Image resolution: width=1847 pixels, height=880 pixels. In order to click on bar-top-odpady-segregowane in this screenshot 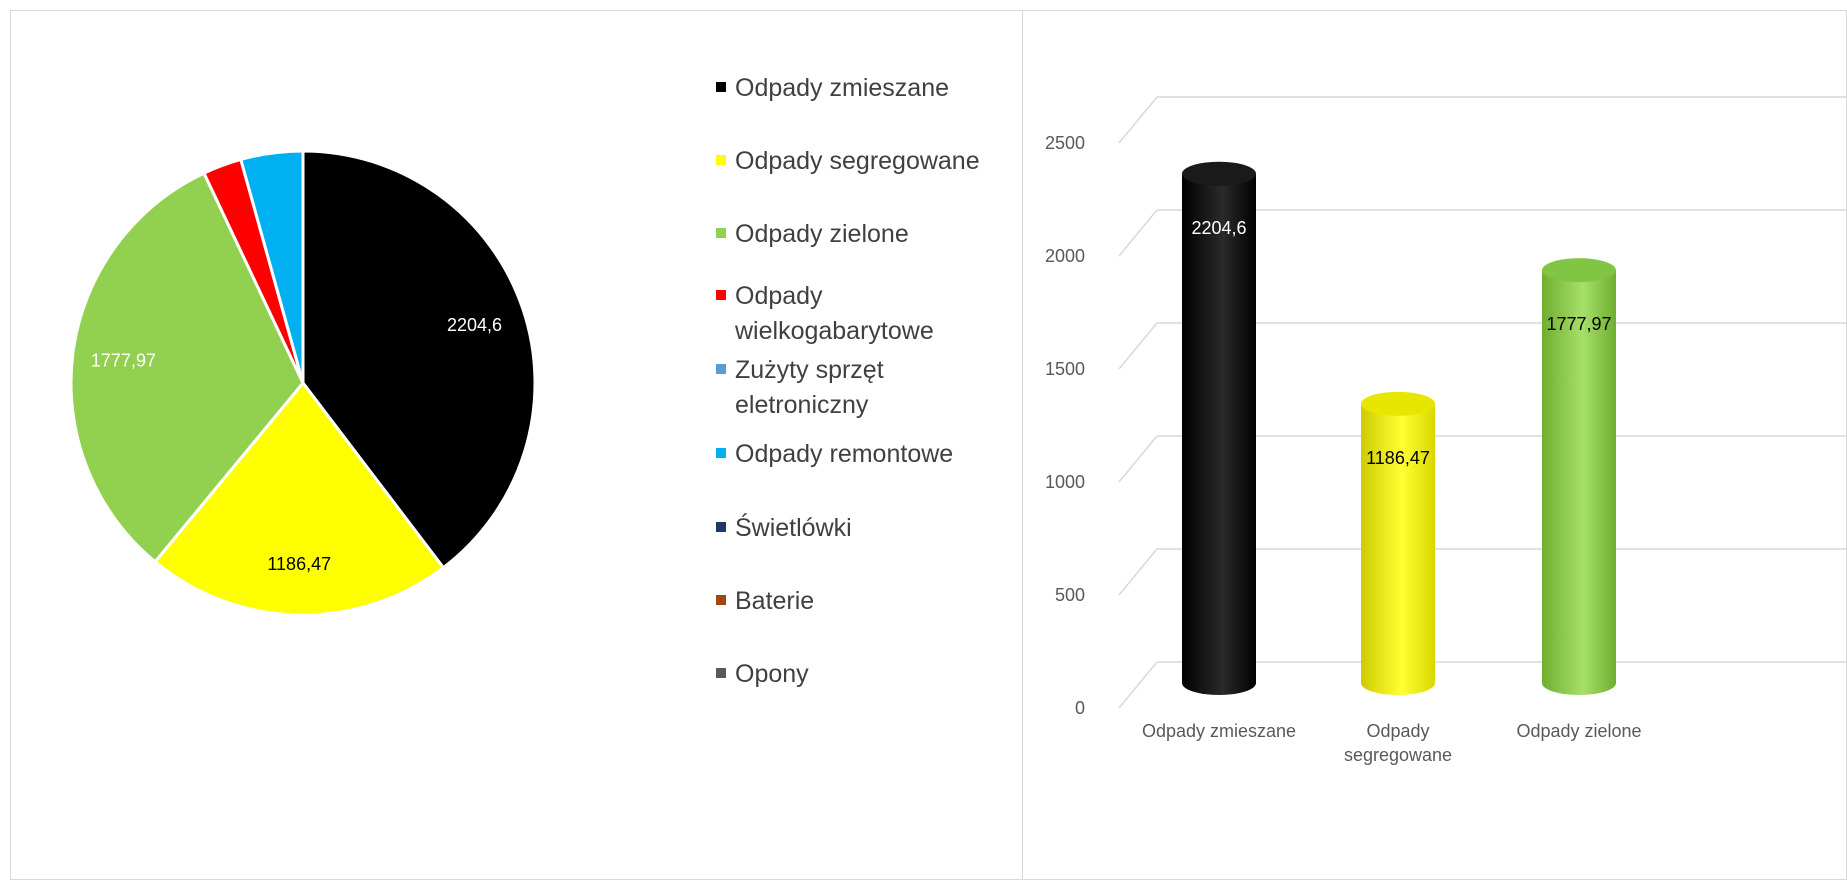, I will do `click(1398, 403)`.